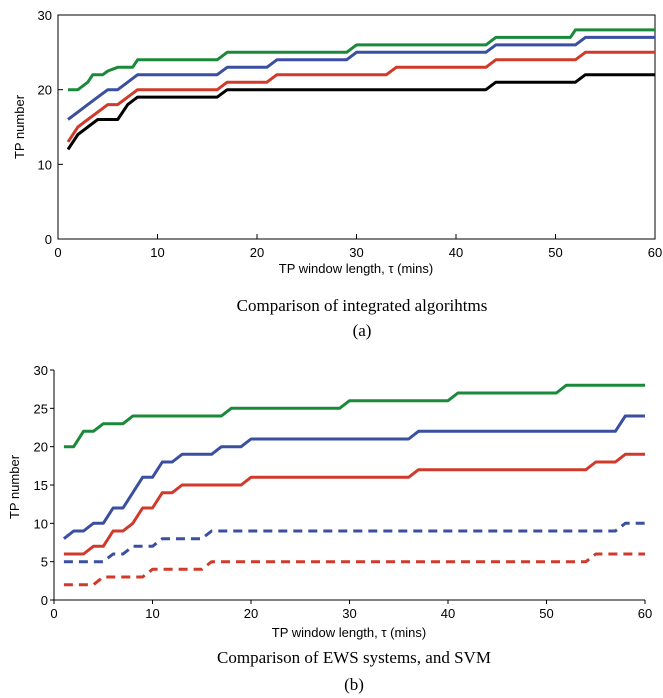 Image resolution: width=663 pixels, height=698 pixels. Describe the element at coordinates (349, 632) in the screenshot. I see `x-axis-label-b: TP window length, τ (mins)` at that location.